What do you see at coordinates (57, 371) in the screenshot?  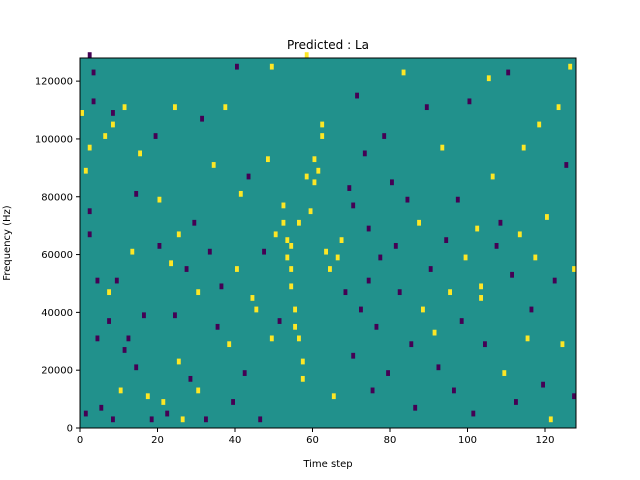 I see `y-tick-label: 20000` at bounding box center [57, 371].